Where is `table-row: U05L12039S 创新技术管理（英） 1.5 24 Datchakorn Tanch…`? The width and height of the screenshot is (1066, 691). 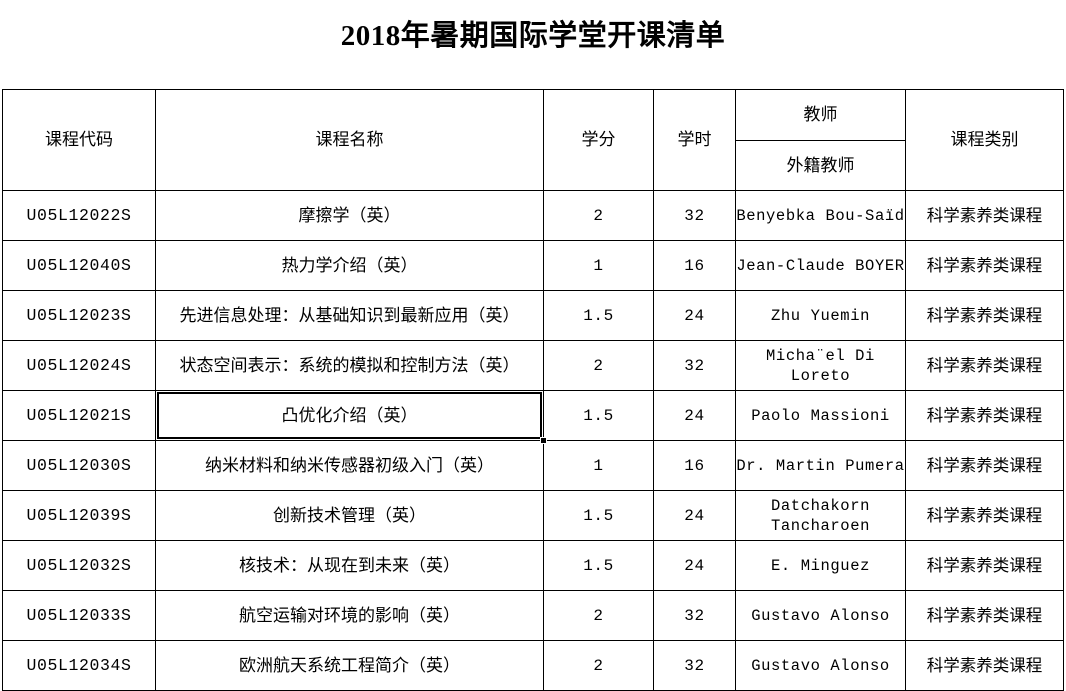 table-row: U05L12039S 创新技术管理（英） 1.5 24 Datchakorn Tanch… is located at coordinates (533, 515).